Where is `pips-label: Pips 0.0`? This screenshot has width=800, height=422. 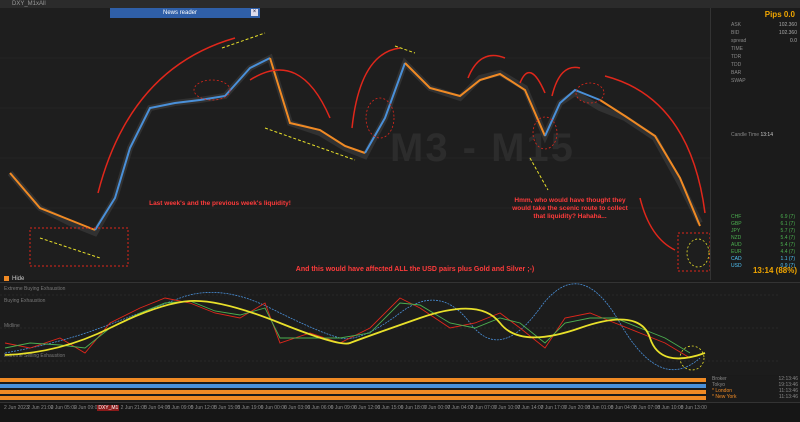 pips-label: Pips 0.0 is located at coordinates (779, 14).